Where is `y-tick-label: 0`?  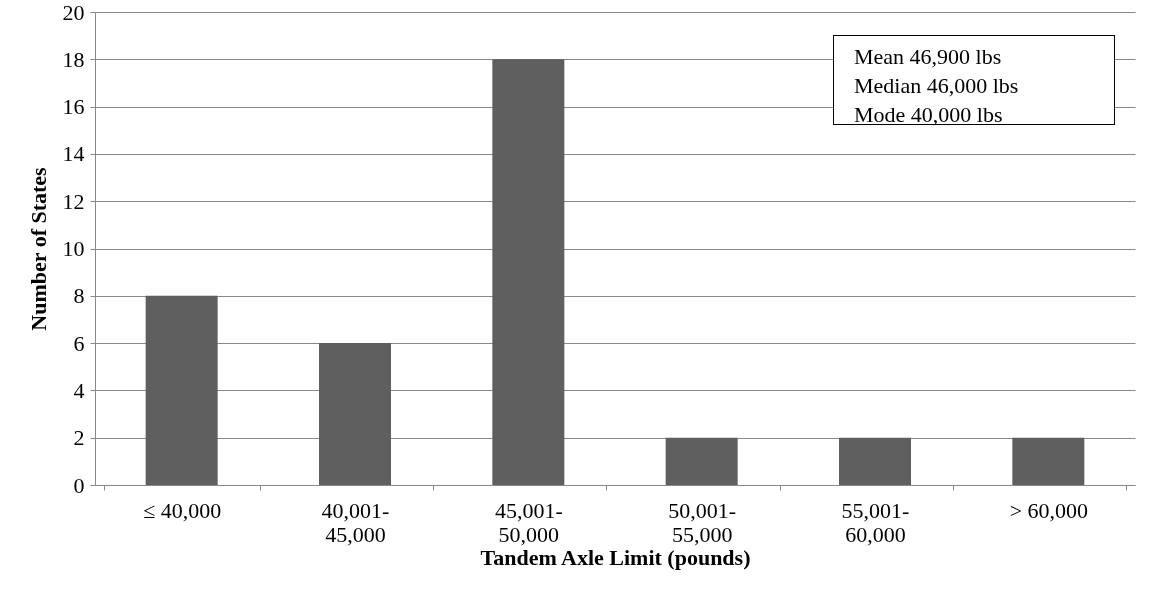
y-tick-label: 0 is located at coordinates (79, 485).